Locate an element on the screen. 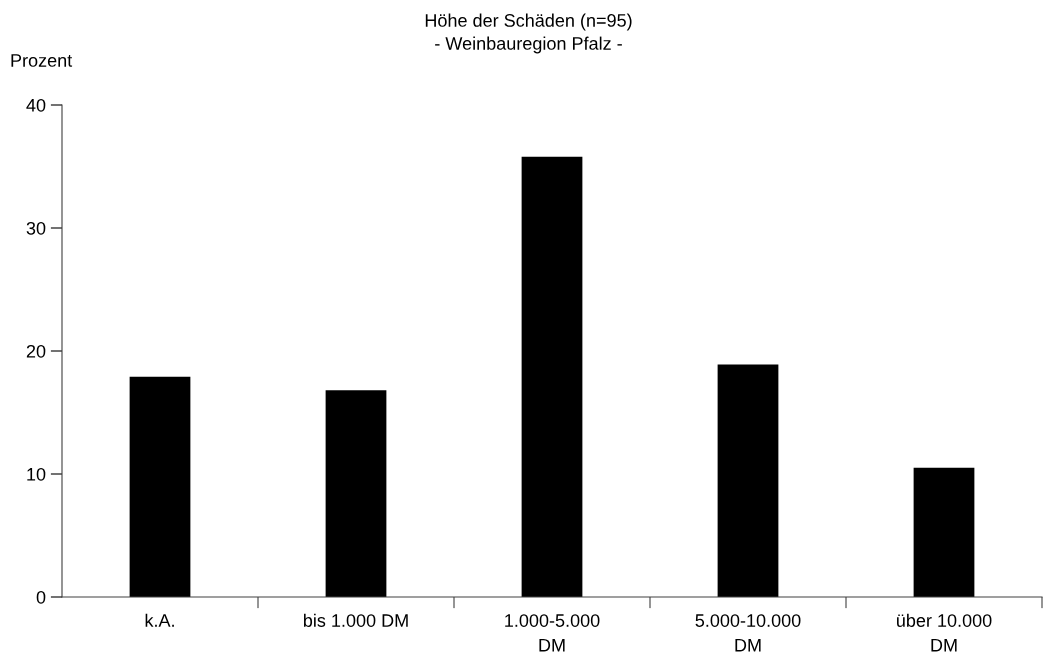  y-axis-title: Prozent is located at coordinates (42, 60).